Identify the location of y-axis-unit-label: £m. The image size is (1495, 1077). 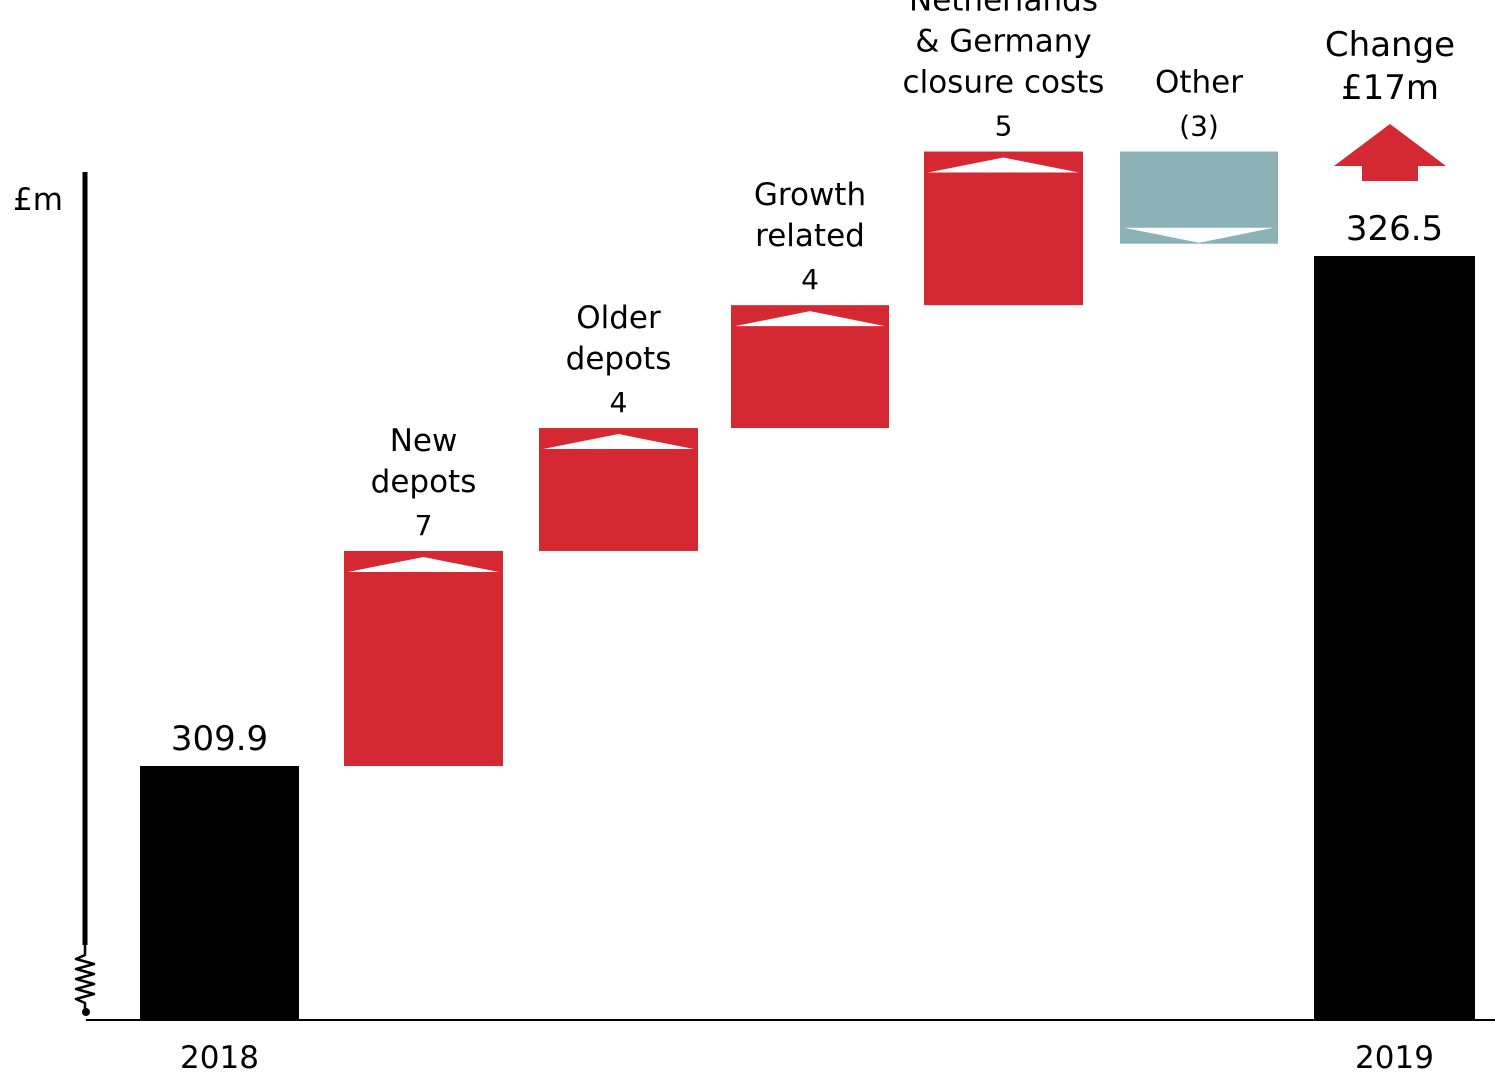
(38, 200).